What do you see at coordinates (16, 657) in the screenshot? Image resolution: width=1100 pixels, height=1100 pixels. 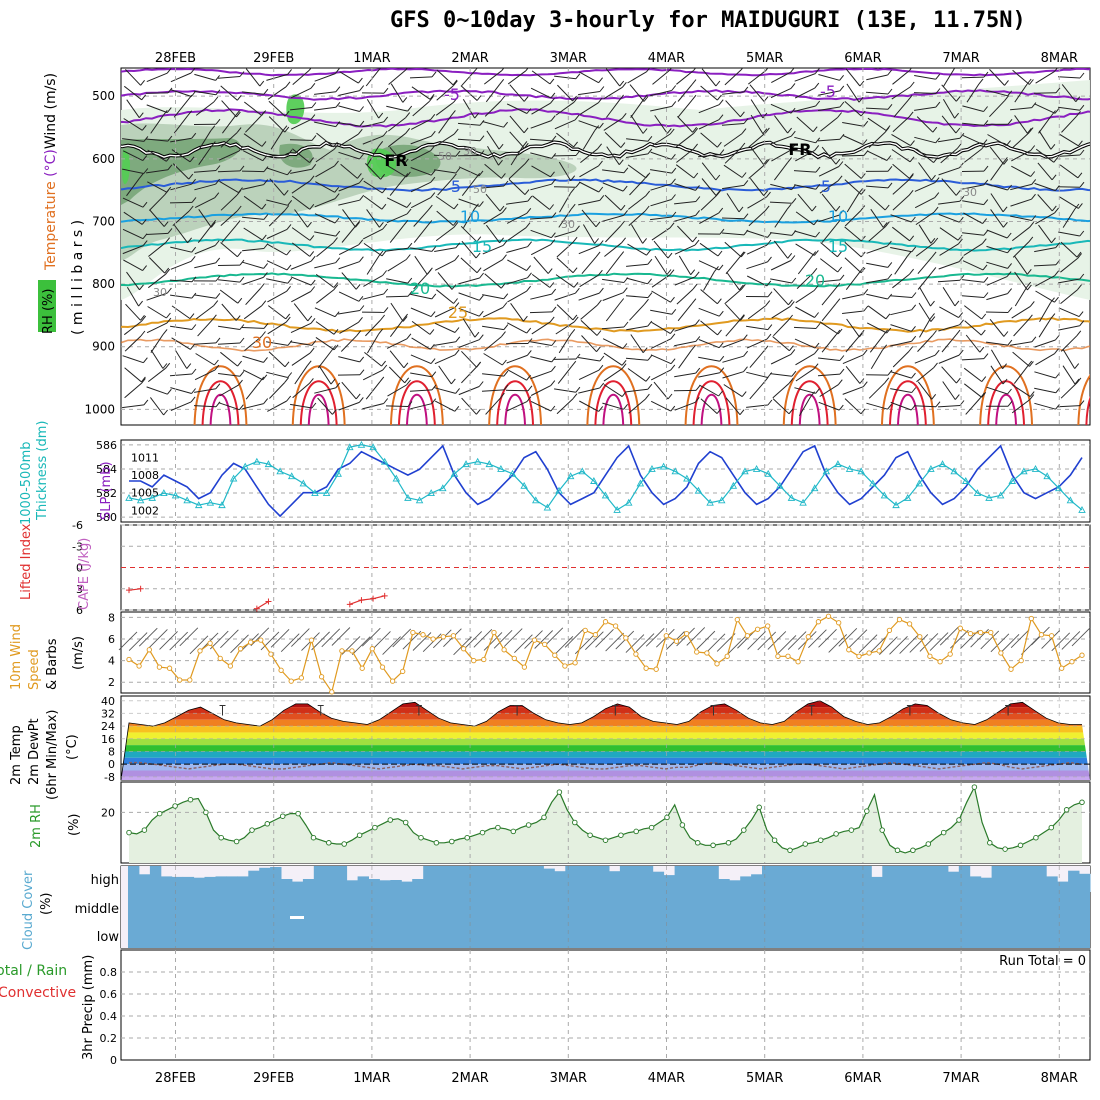 I see `wind-label-1: 10m Wind` at bounding box center [16, 657].